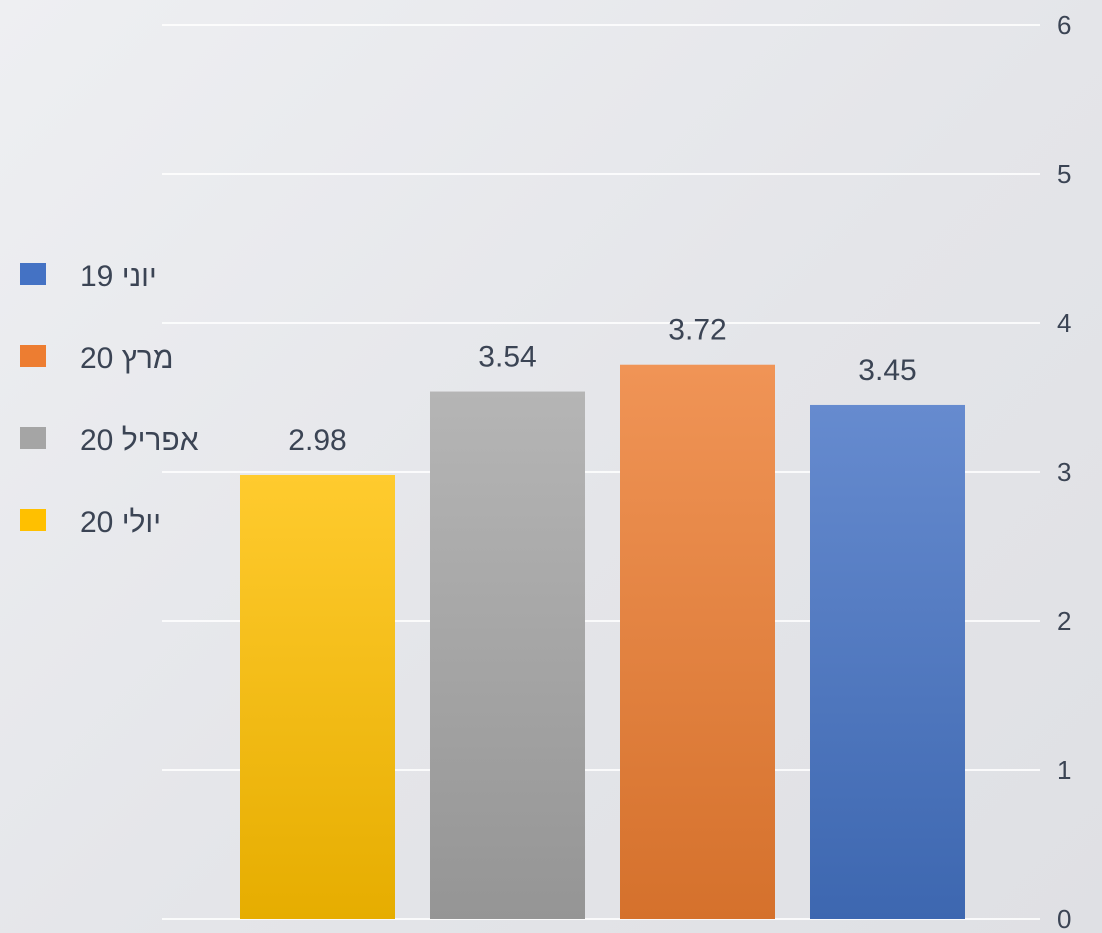  What do you see at coordinates (109, 399) in the screenshot?
I see `legend: יוני 19 מרץ 20 אפריל 20 יולי 20` at bounding box center [109, 399].